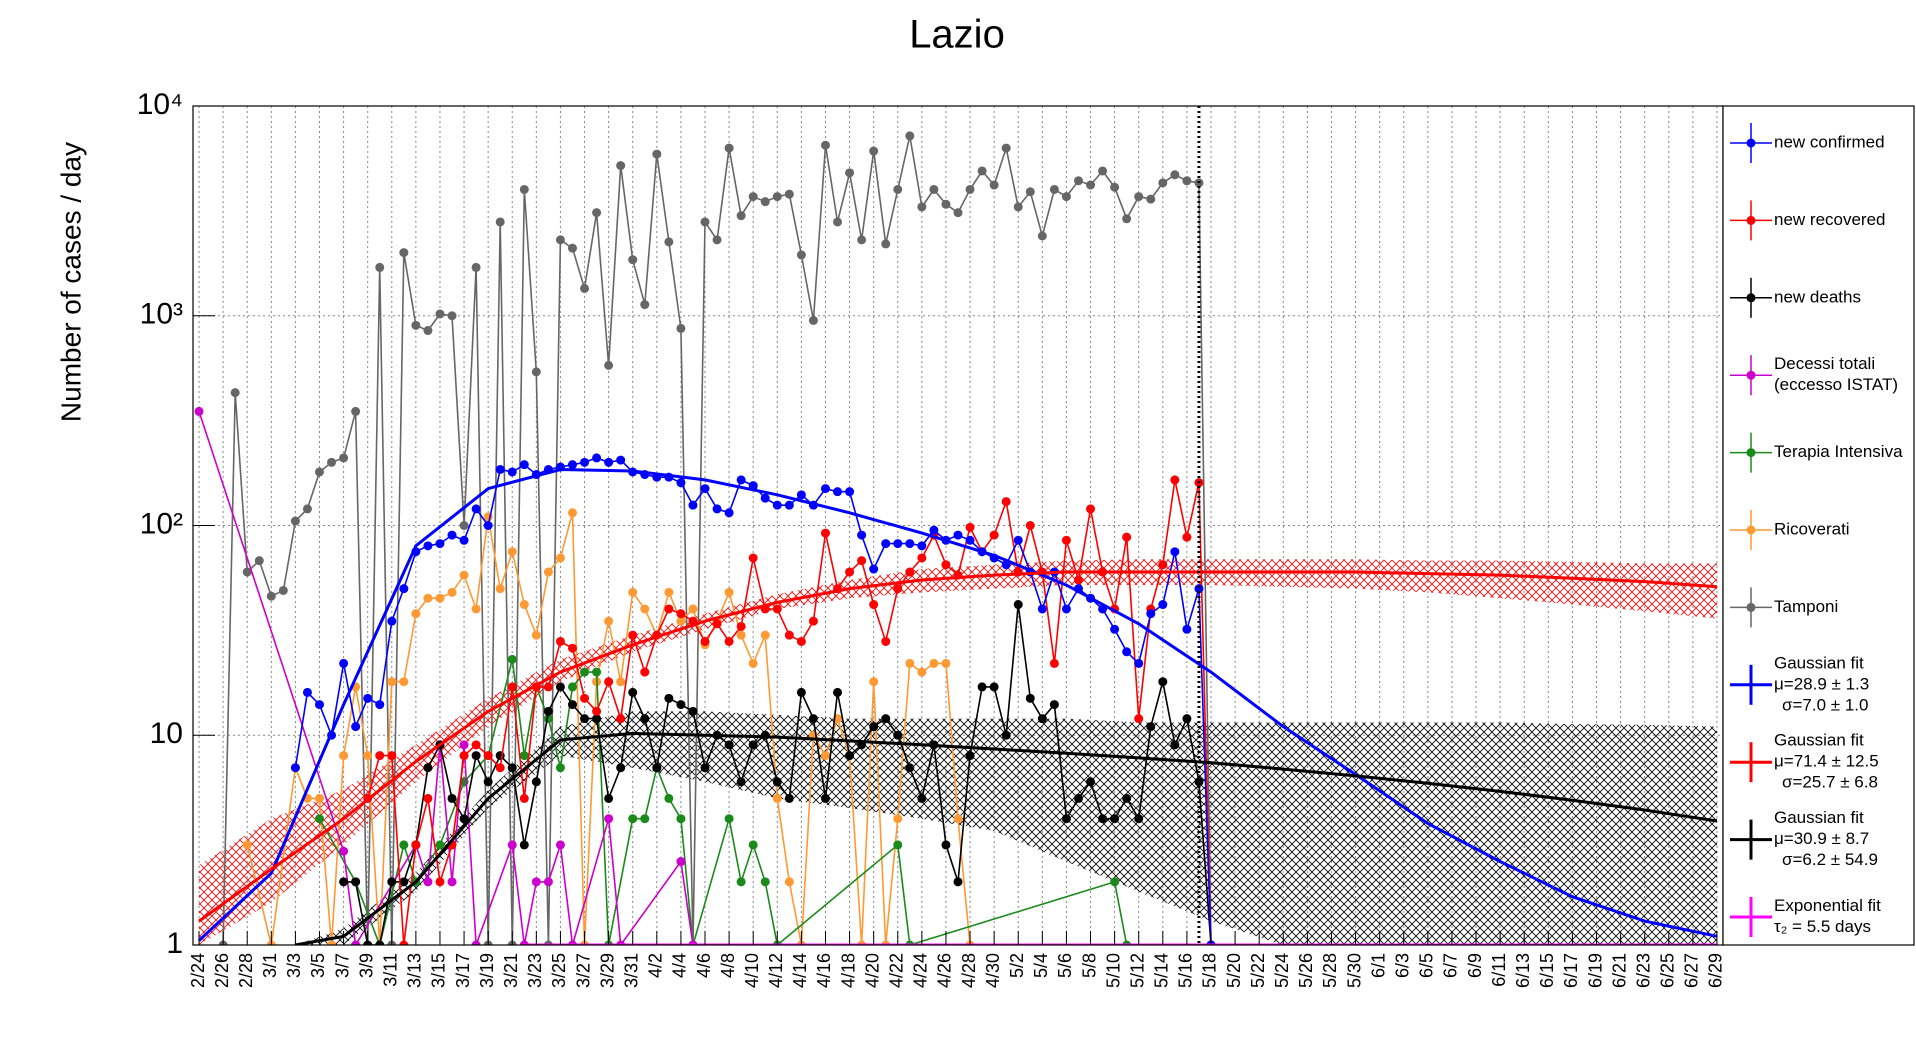 This screenshot has width=1916, height=1052. I want to click on x-tick-label: 6/1, so click(1378, 965).